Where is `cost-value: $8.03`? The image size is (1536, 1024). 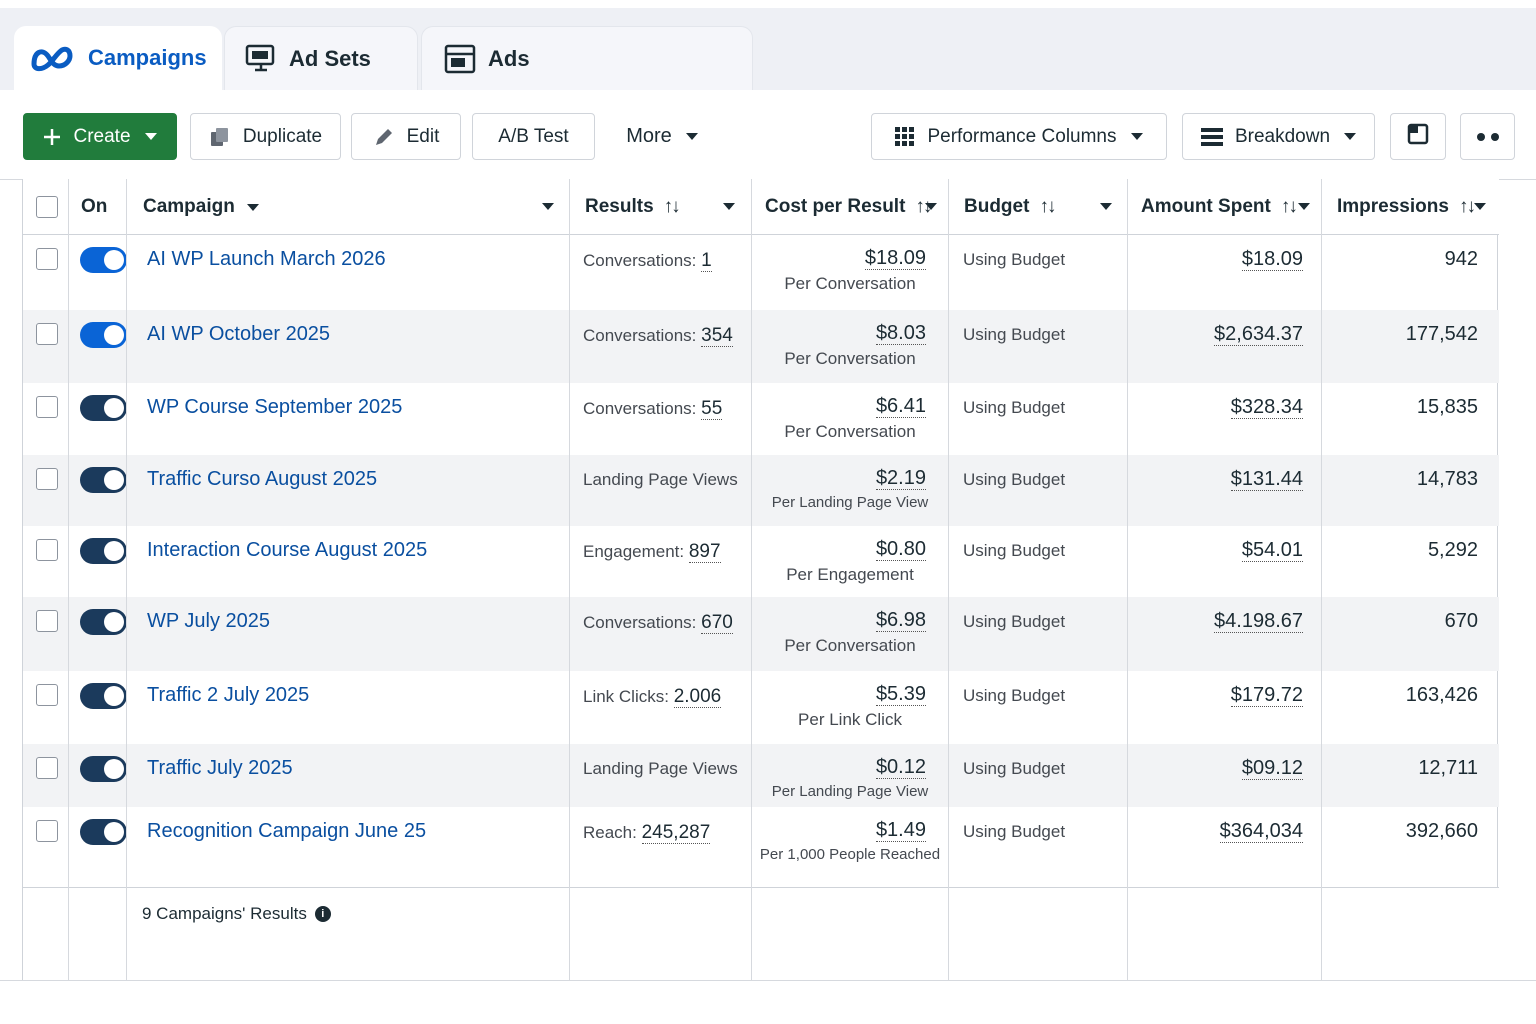 cost-value: $8.03 is located at coordinates (900, 333).